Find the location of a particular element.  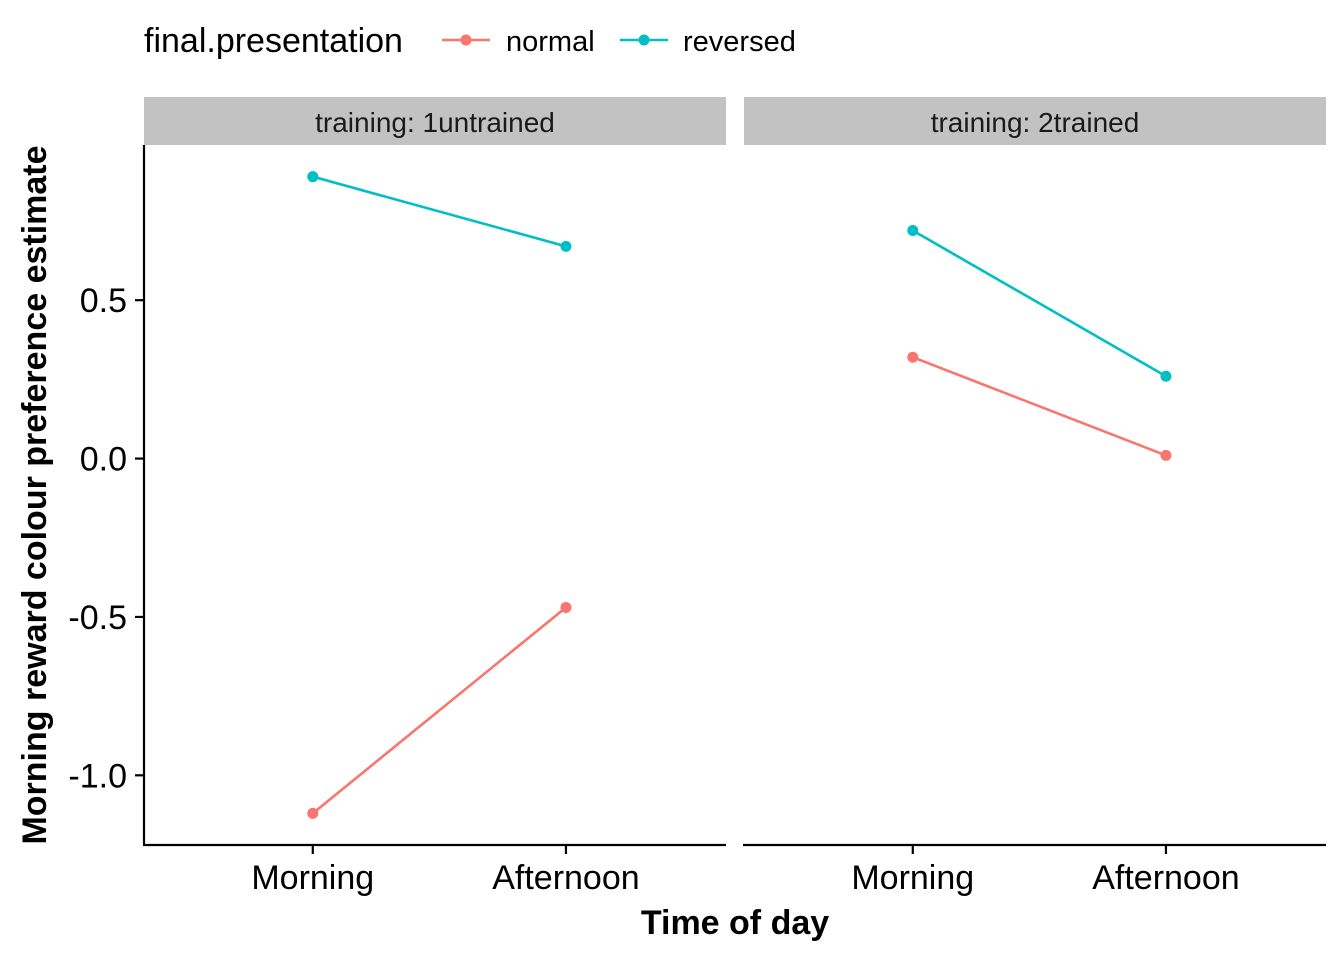

series-marks-trained is located at coordinates (1039, 343).